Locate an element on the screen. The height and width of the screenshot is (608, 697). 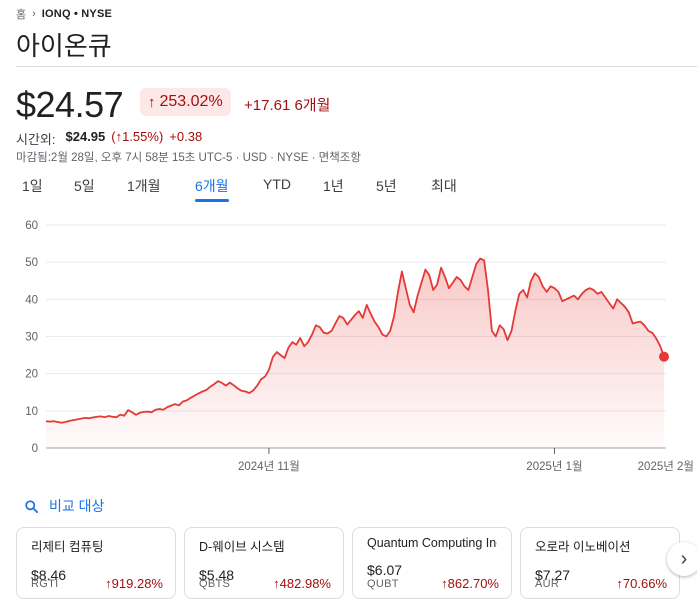
tab-range-max: 최대 is located at coordinates (444, 186).